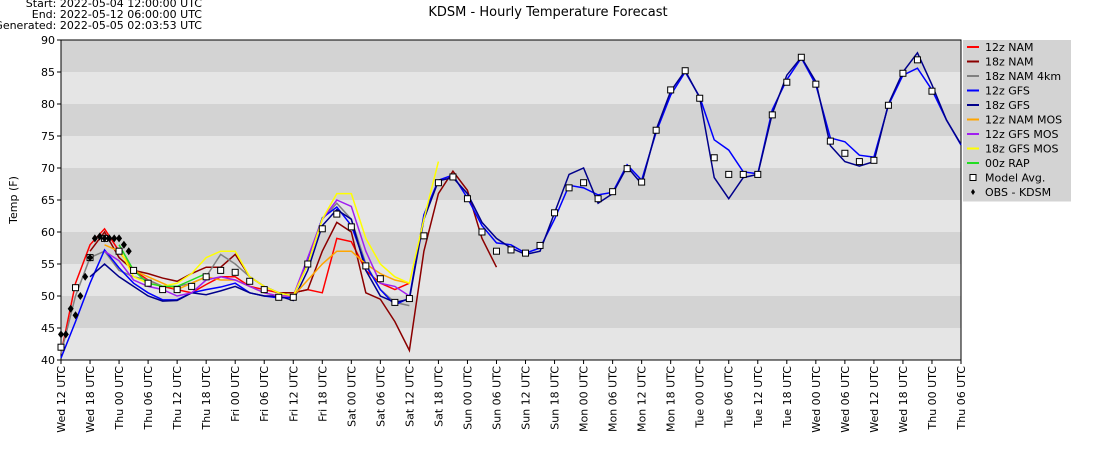 This screenshot has height=450, width=1100. Describe the element at coordinates (114, 5) in the screenshot. I see `header-start: Start: 2022-05-04 12:00:00 UTC` at that location.